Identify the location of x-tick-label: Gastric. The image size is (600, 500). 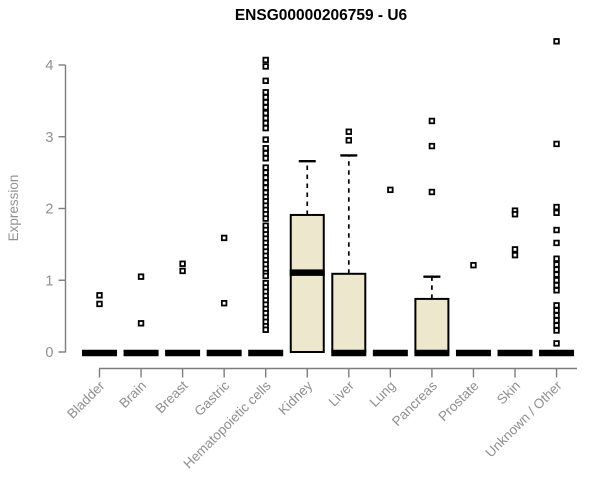
(211, 398).